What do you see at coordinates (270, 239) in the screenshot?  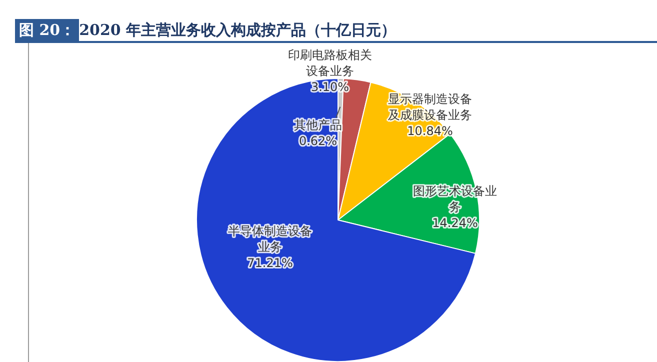 I see `slice-label: 半导体制造设备业务` at bounding box center [270, 239].